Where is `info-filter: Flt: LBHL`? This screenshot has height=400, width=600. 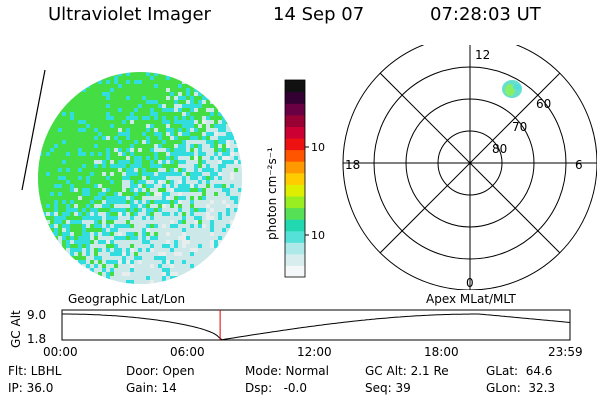
info-filter: Flt: LBHL is located at coordinates (35, 371).